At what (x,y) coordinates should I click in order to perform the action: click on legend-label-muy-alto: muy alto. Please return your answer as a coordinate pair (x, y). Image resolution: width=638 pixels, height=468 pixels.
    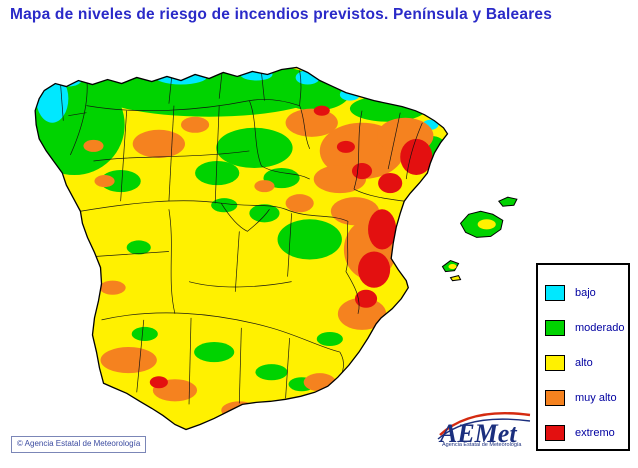
    Looking at the image, I should click on (596, 397).